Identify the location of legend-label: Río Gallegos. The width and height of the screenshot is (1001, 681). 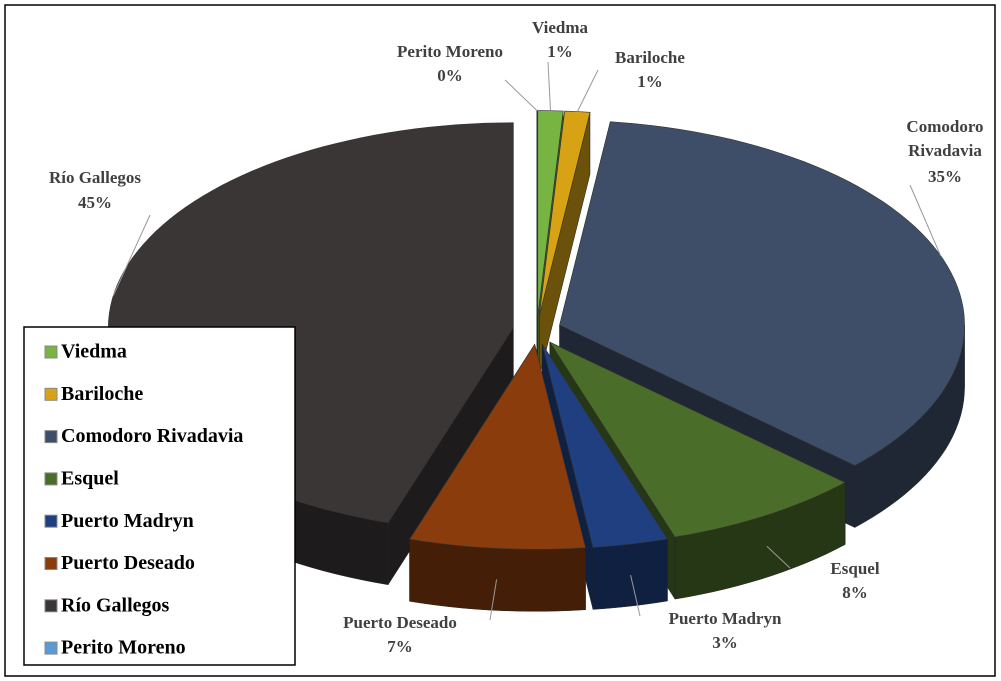
(115, 605).